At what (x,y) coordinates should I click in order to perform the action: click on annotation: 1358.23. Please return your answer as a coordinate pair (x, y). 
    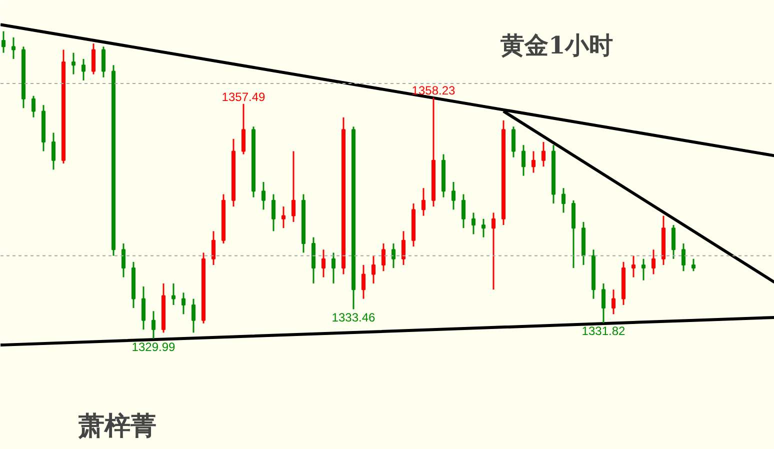
    Looking at the image, I should click on (434, 91).